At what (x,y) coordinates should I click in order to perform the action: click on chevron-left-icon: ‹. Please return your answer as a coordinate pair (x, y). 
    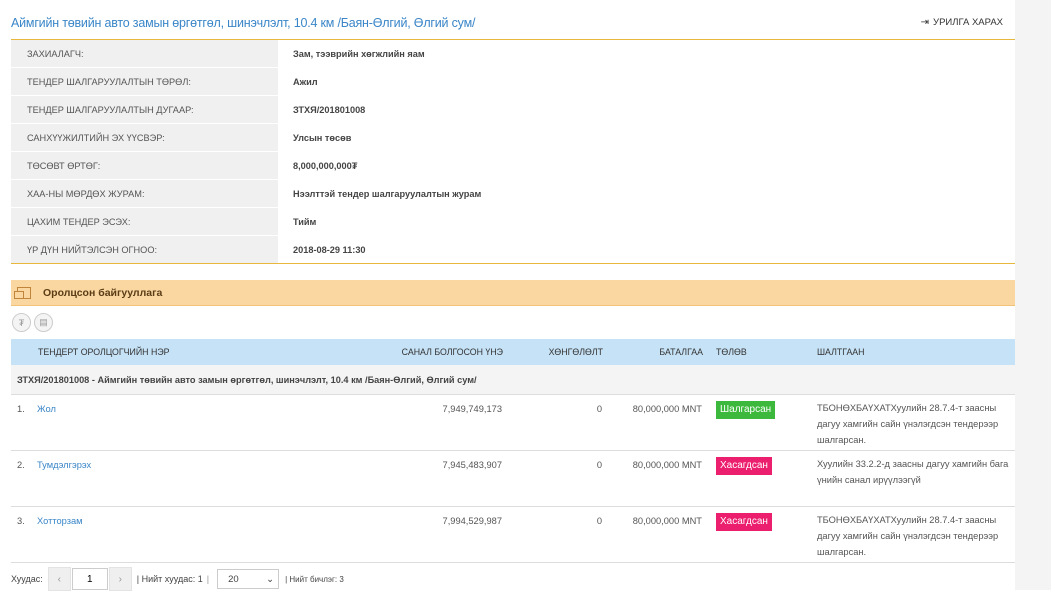
    Looking at the image, I should click on (59, 579).